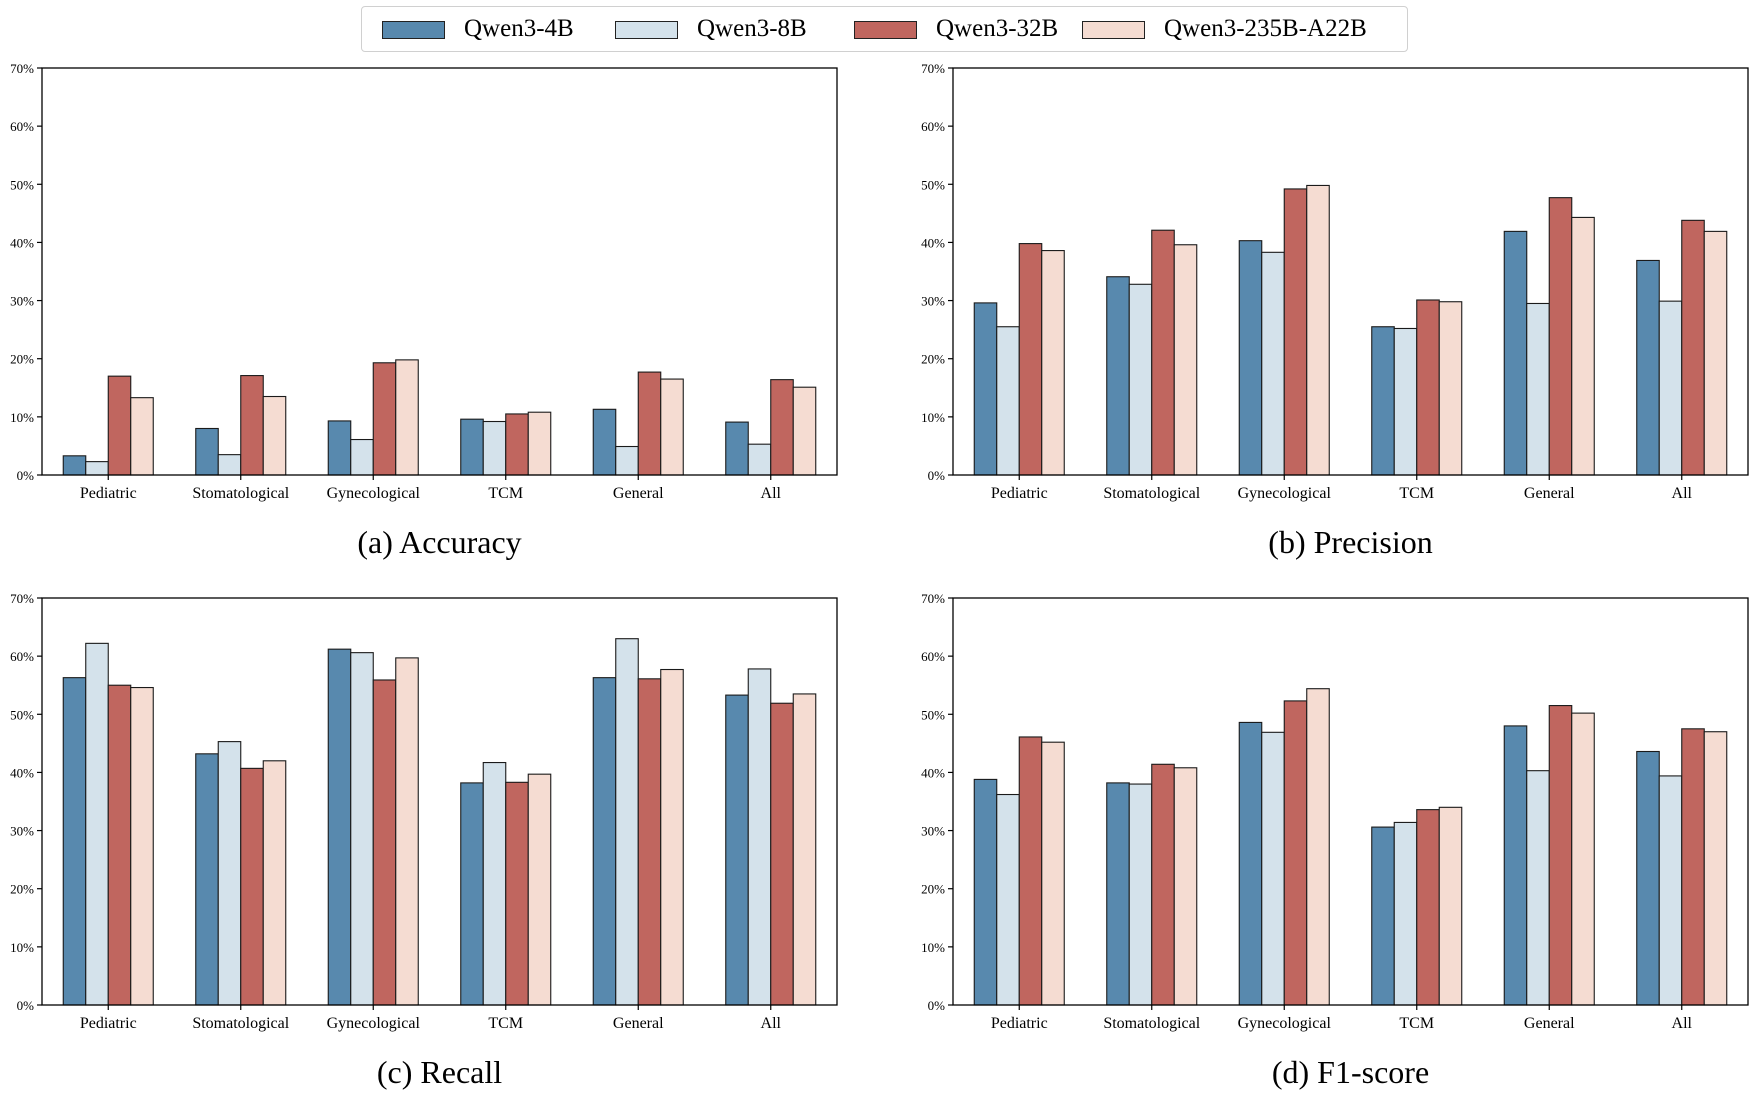  I want to click on bar-qwen3-32b-general, so click(1560, 855).